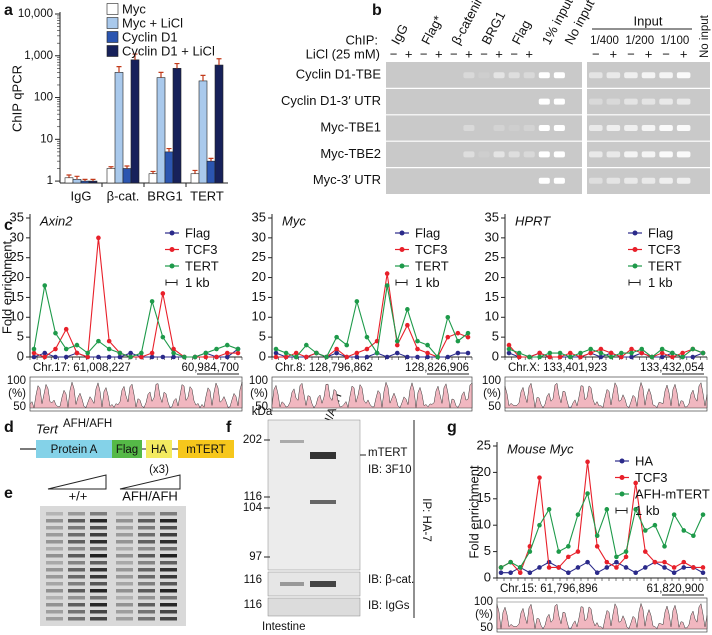 Image resolution: width=712 pixels, height=635 pixels. Describe the element at coordinates (81, 195) in the screenshot. I see `x-tick-label: IgG` at that location.